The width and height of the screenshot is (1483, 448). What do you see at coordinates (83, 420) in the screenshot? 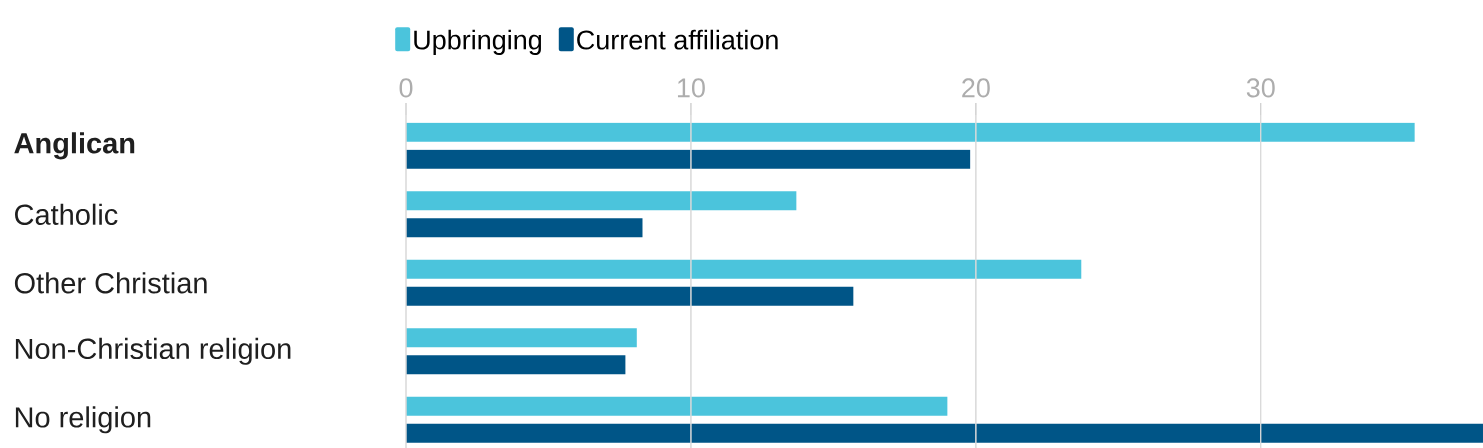
I see `y-tick-label: No religion` at bounding box center [83, 420].